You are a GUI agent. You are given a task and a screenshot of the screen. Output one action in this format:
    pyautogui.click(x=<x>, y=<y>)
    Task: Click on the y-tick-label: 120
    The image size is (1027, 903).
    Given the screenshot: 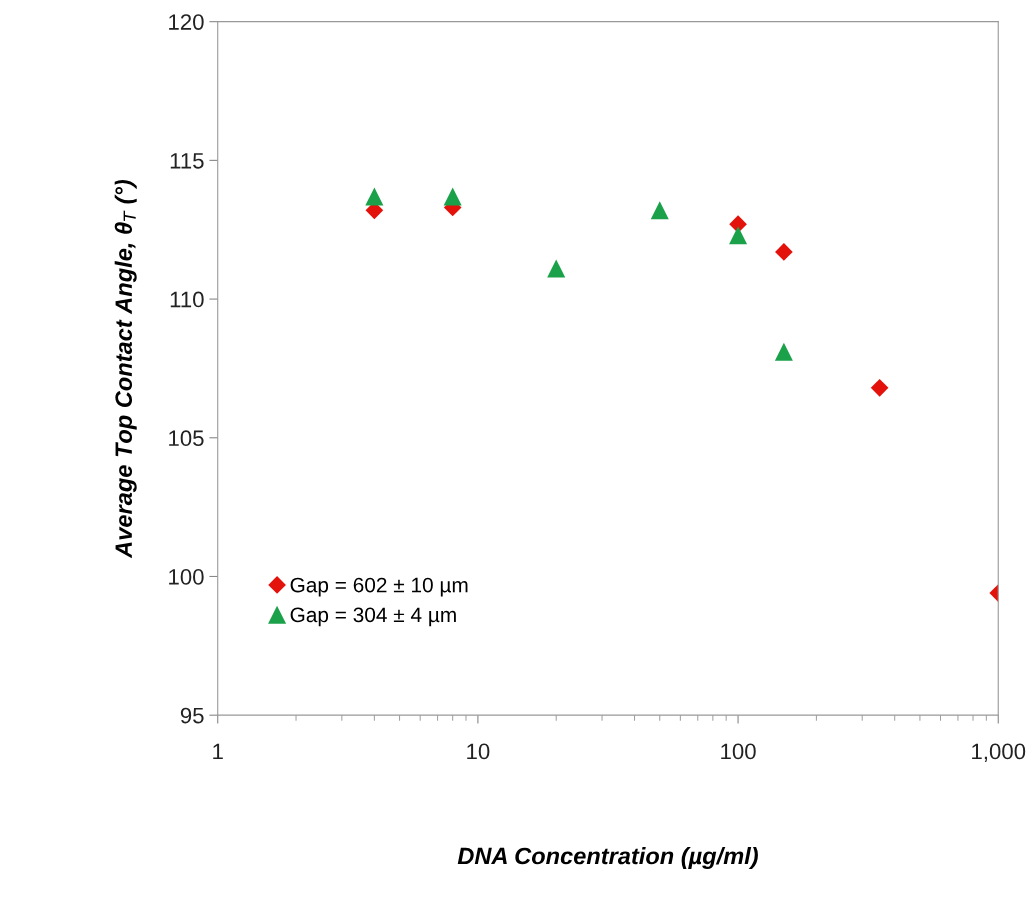 What is the action you would take?
    pyautogui.click(x=186, y=22)
    